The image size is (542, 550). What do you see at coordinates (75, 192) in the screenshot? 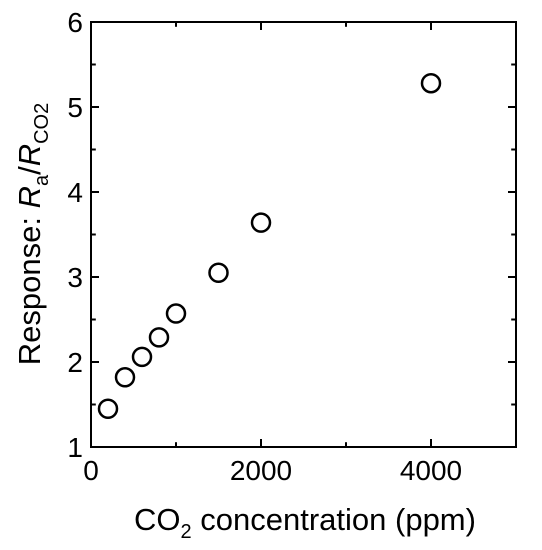
I see `y-tick-label: 4` at bounding box center [75, 192].